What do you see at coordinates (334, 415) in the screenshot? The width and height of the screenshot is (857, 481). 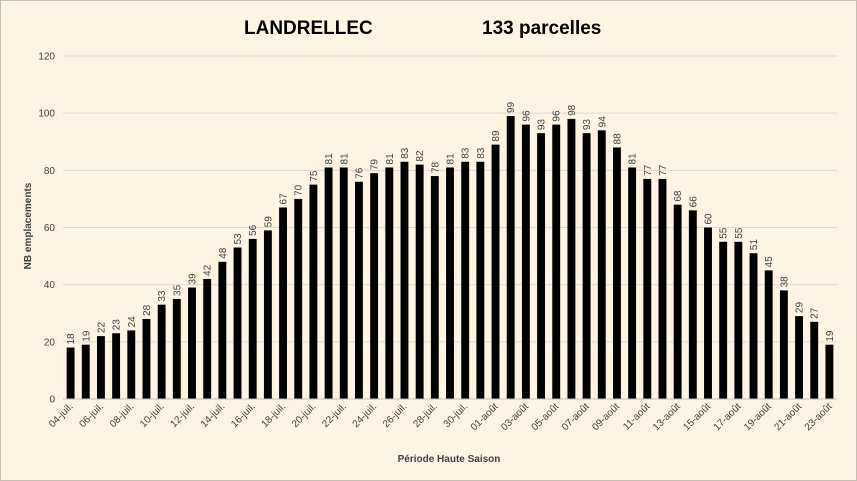 I see `x-tick-label: 22-juil.` at bounding box center [334, 415].